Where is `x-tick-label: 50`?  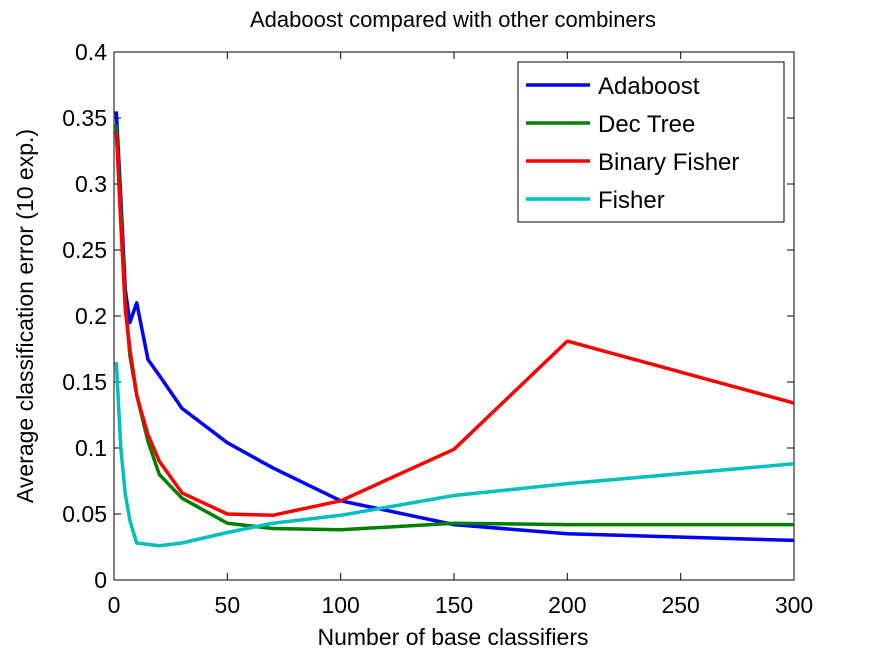
x-tick-label: 50 is located at coordinates (228, 605).